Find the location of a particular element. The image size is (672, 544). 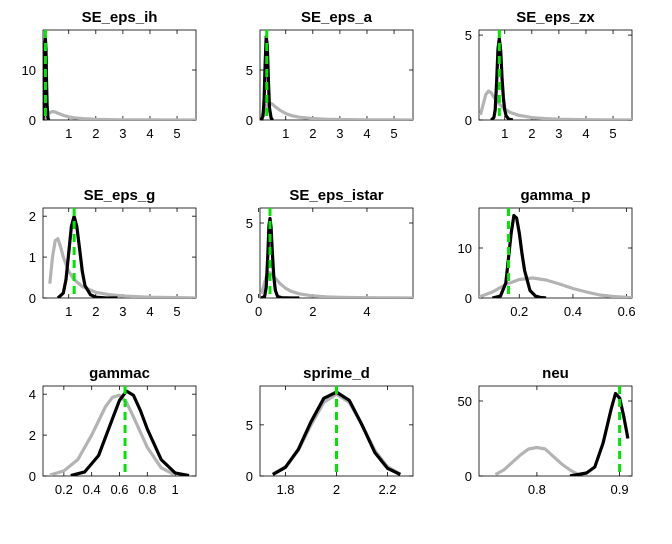

panel-9: neu 0.8 0.9 0 50 is located at coordinates (545, 431).